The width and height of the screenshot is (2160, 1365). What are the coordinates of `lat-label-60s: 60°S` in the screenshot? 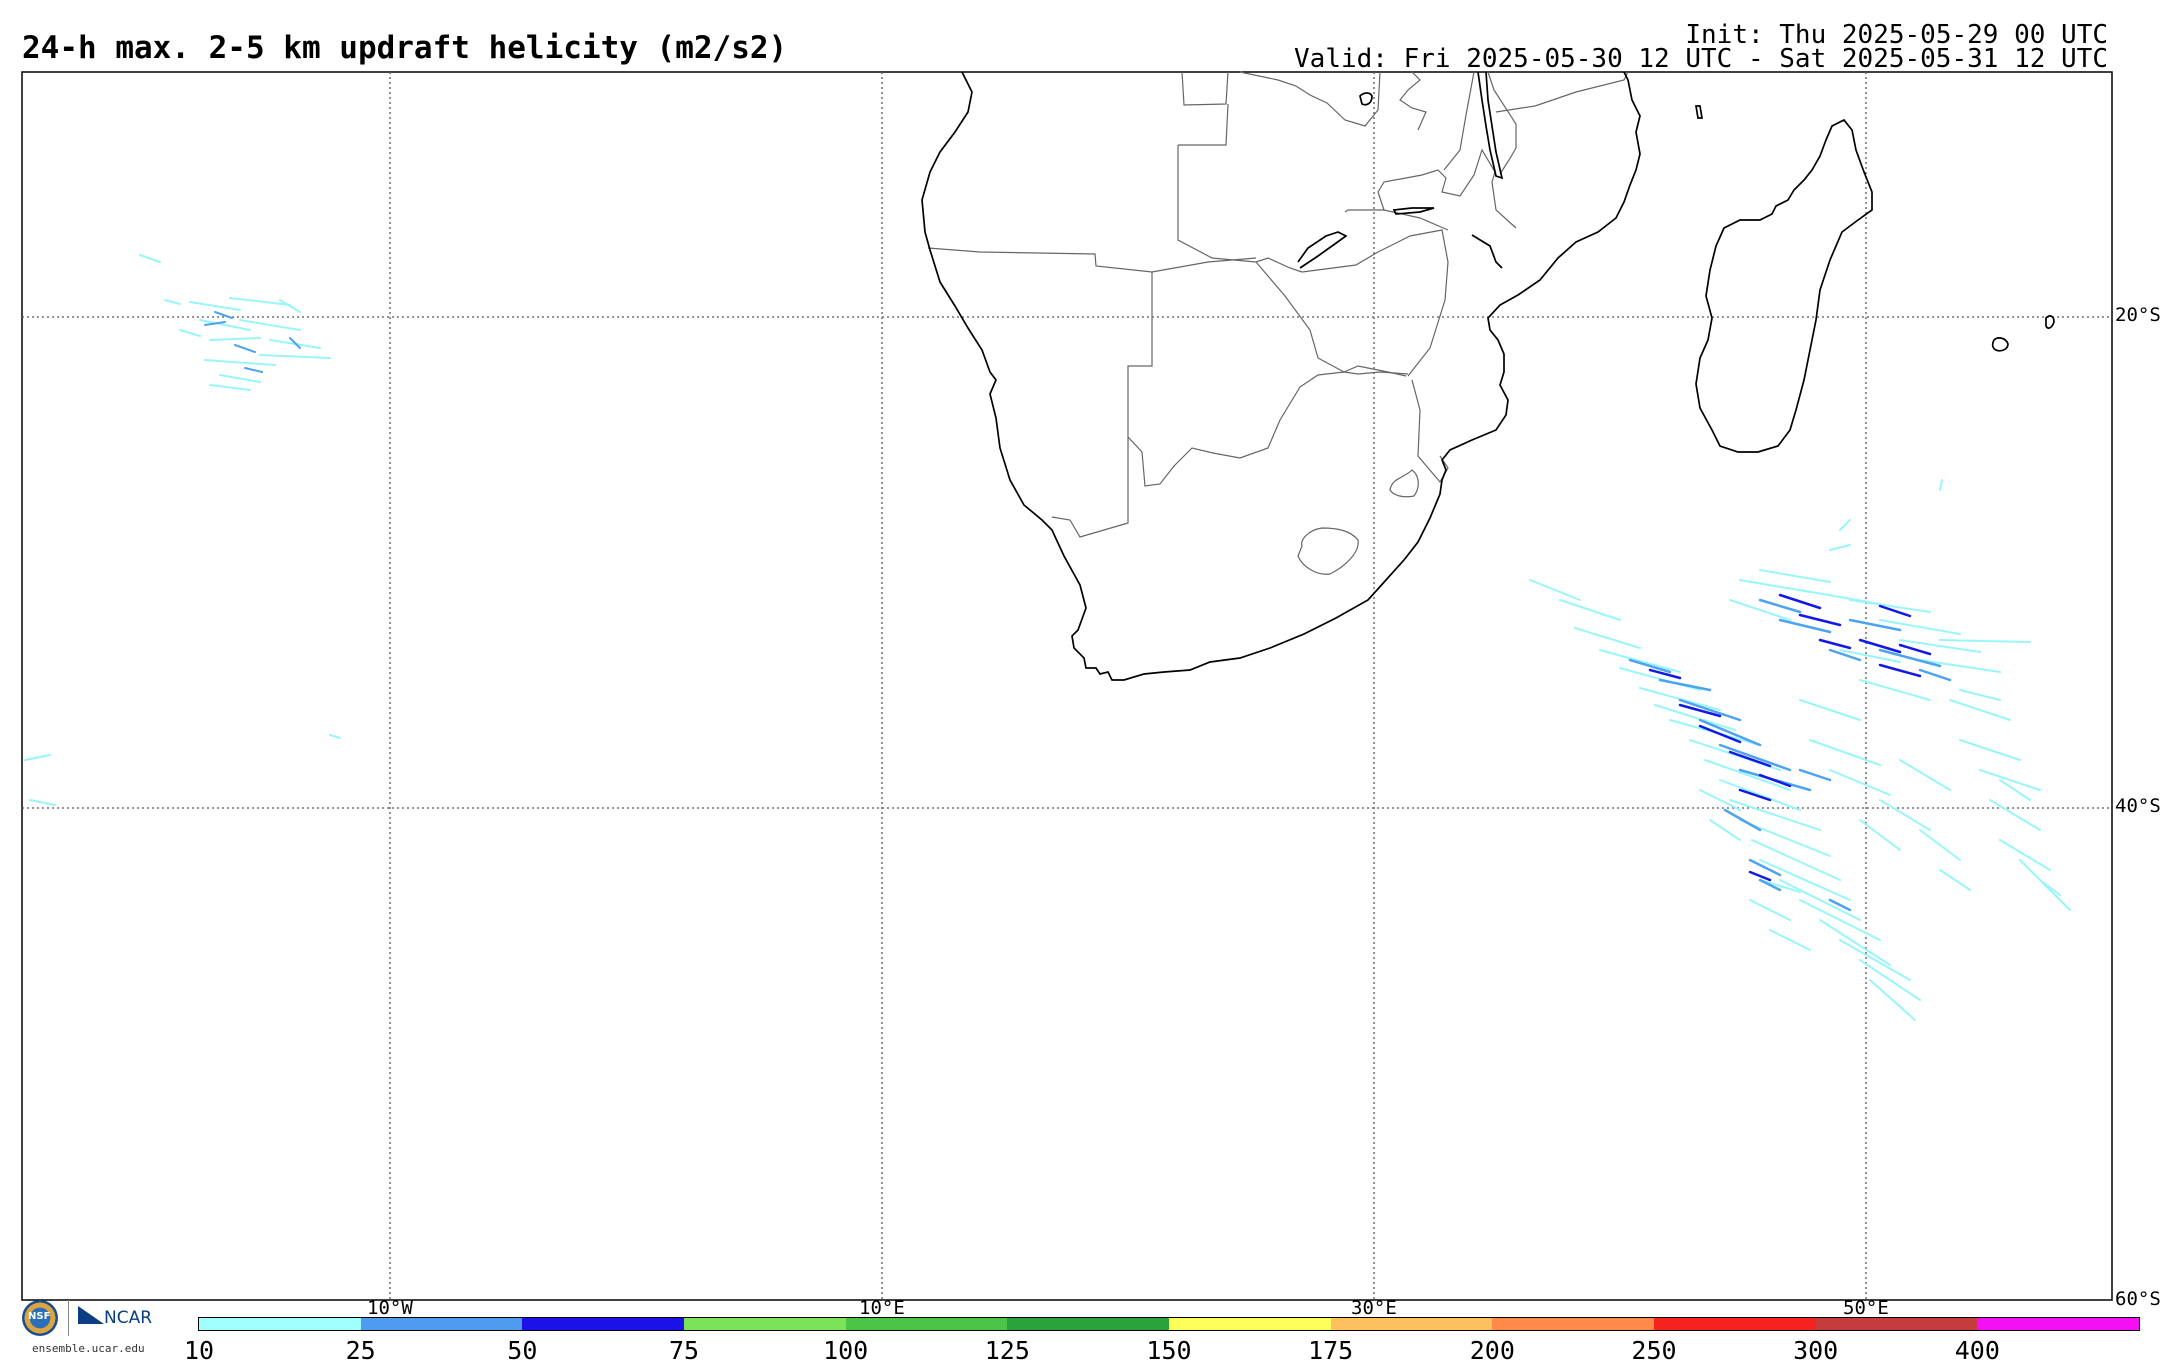 It's located at (2137, 1299).